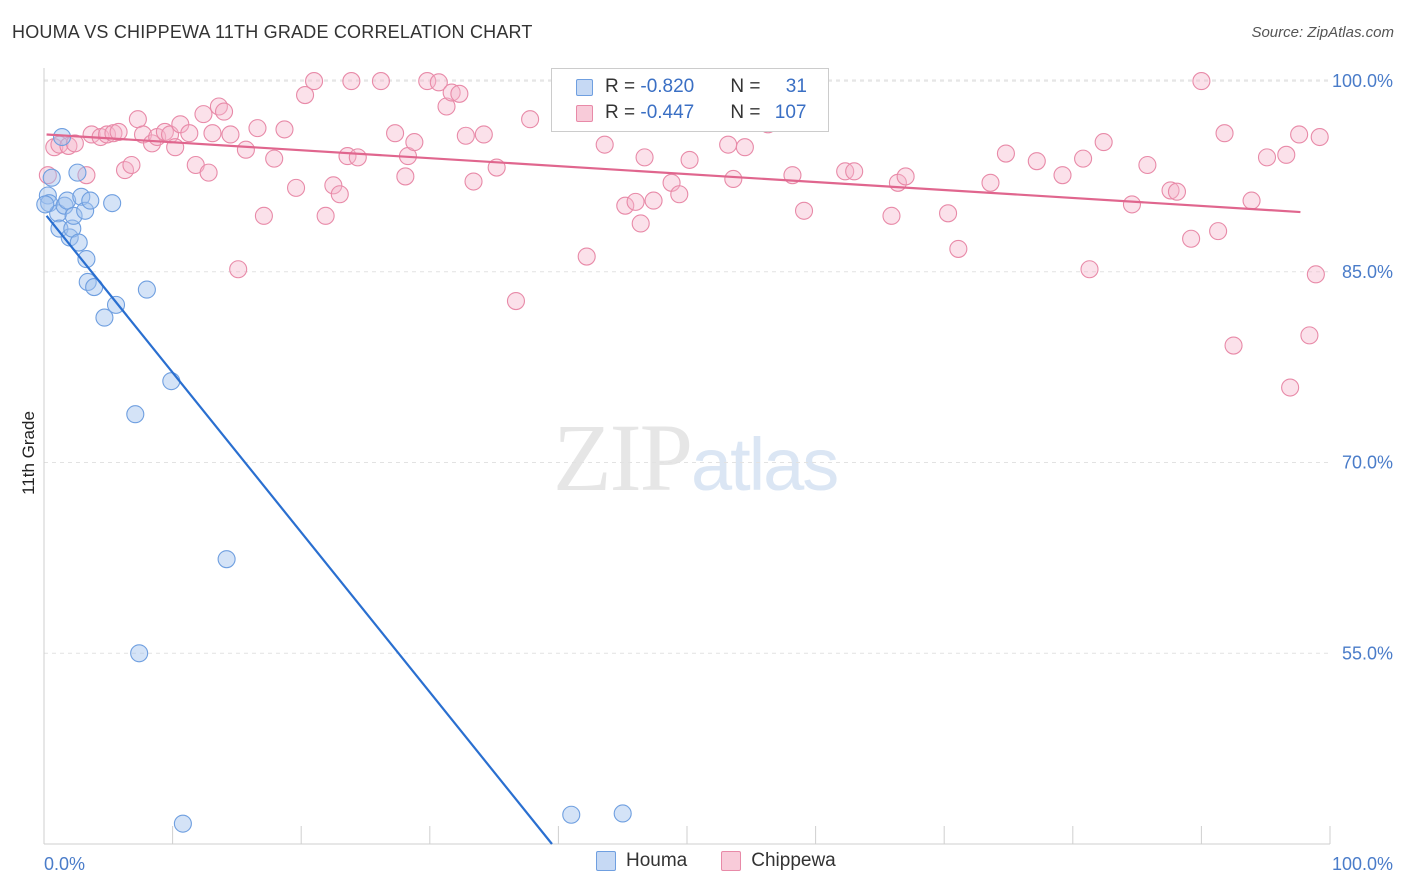 The image size is (1406, 892). I want to click on series-legend: Houma Chippewa, so click(733, 861).